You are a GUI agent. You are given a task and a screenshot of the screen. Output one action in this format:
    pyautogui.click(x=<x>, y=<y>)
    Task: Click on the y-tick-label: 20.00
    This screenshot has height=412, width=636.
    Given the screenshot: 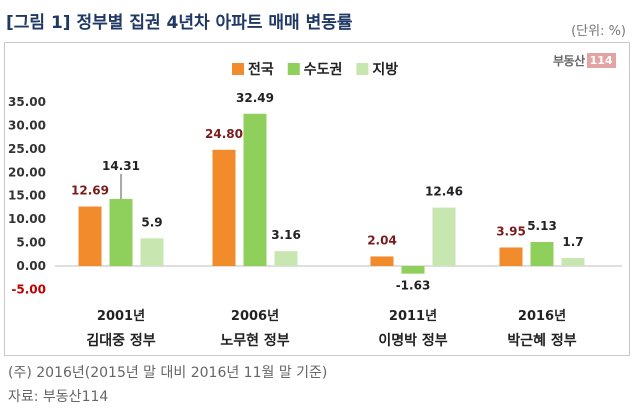 What is the action you would take?
    pyautogui.click(x=27, y=172)
    